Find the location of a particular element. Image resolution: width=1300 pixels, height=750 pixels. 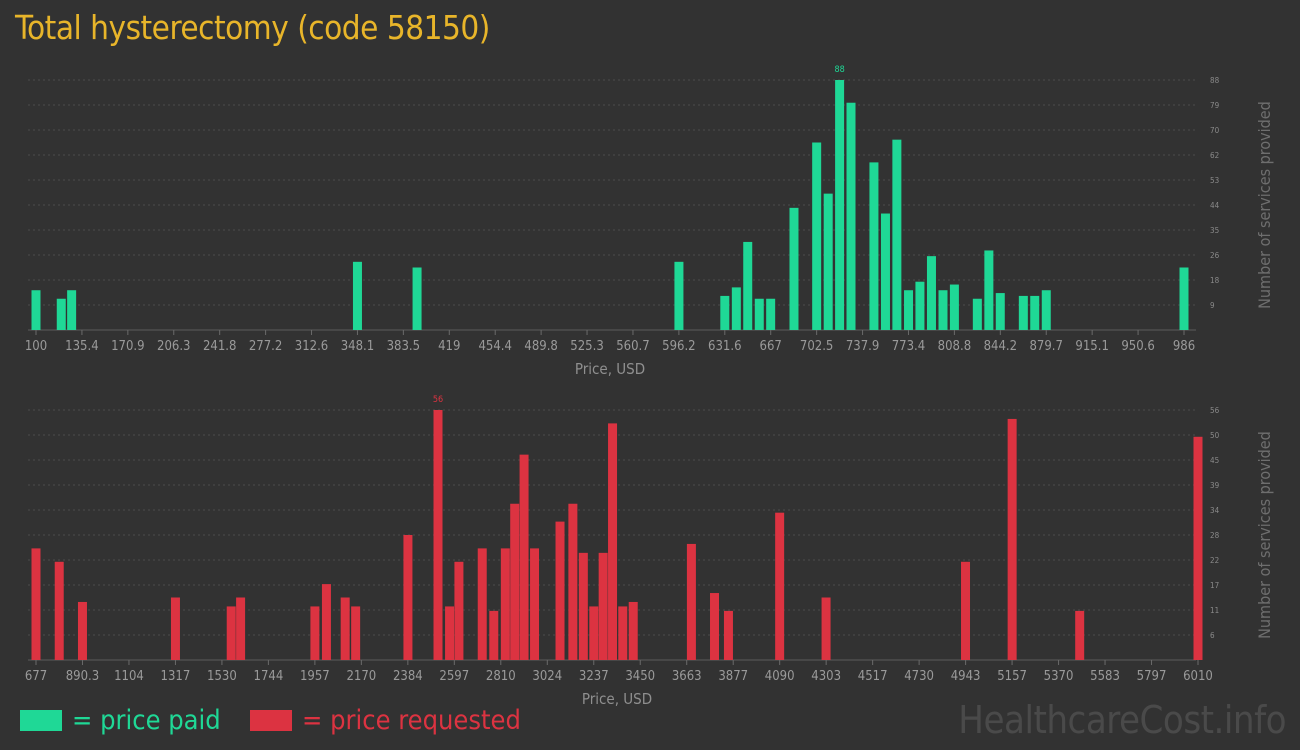

x-tick-label: 489.8 is located at coordinates (540, 346).